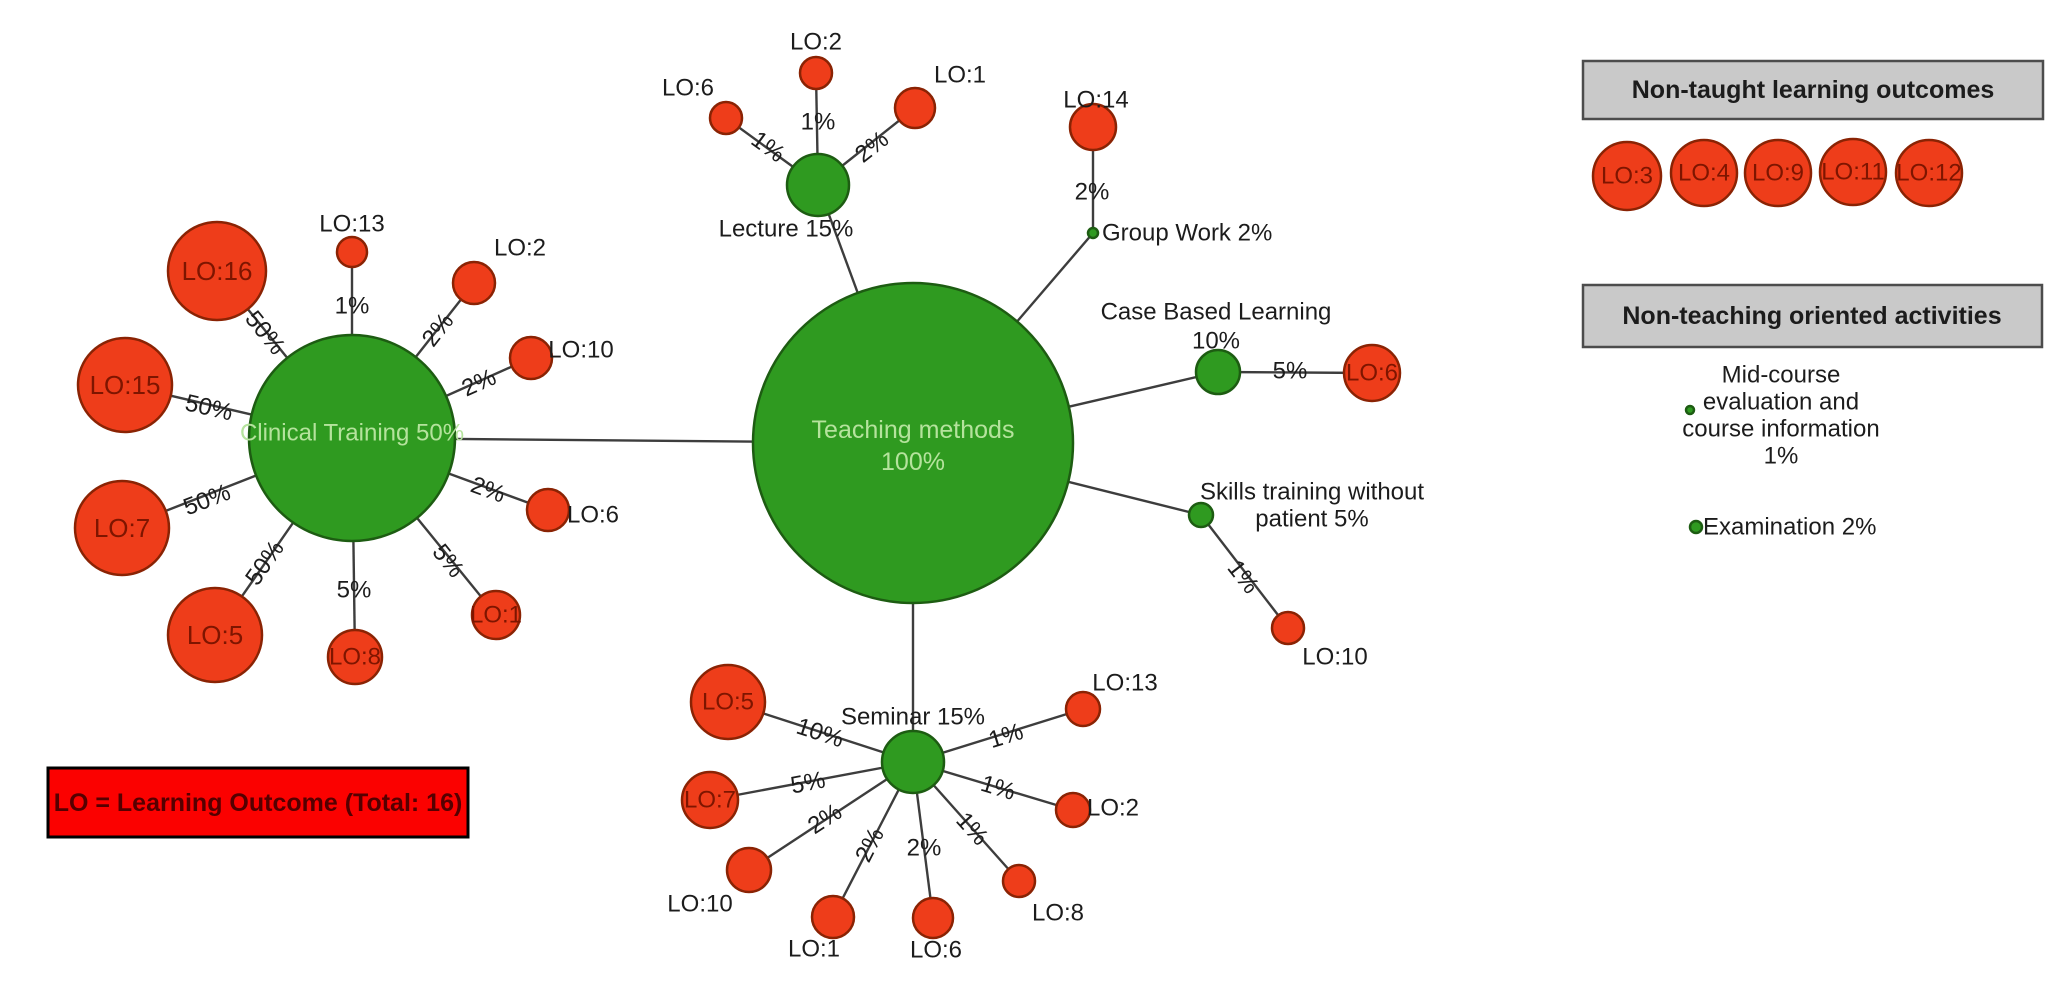 This screenshot has width=2059, height=1001. I want to click on legend-outcome-LO:3, so click(1627, 176).